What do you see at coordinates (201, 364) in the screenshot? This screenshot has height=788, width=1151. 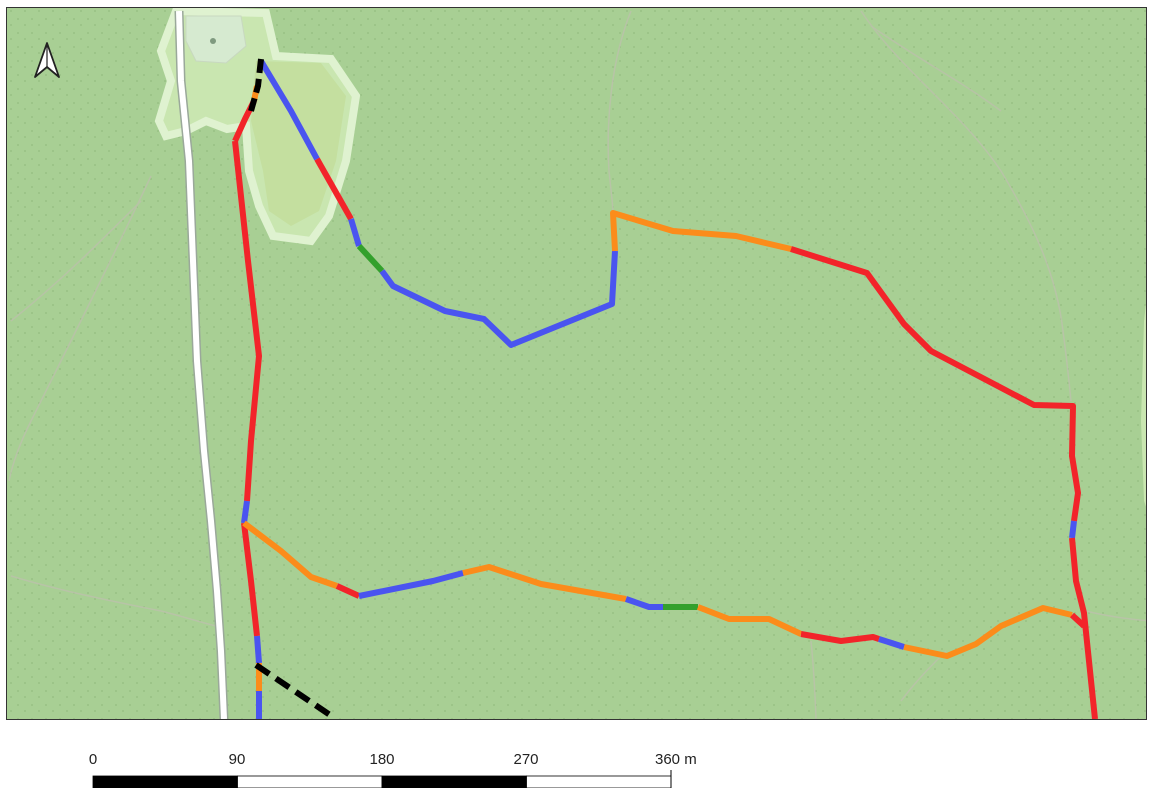 I see `road` at bounding box center [201, 364].